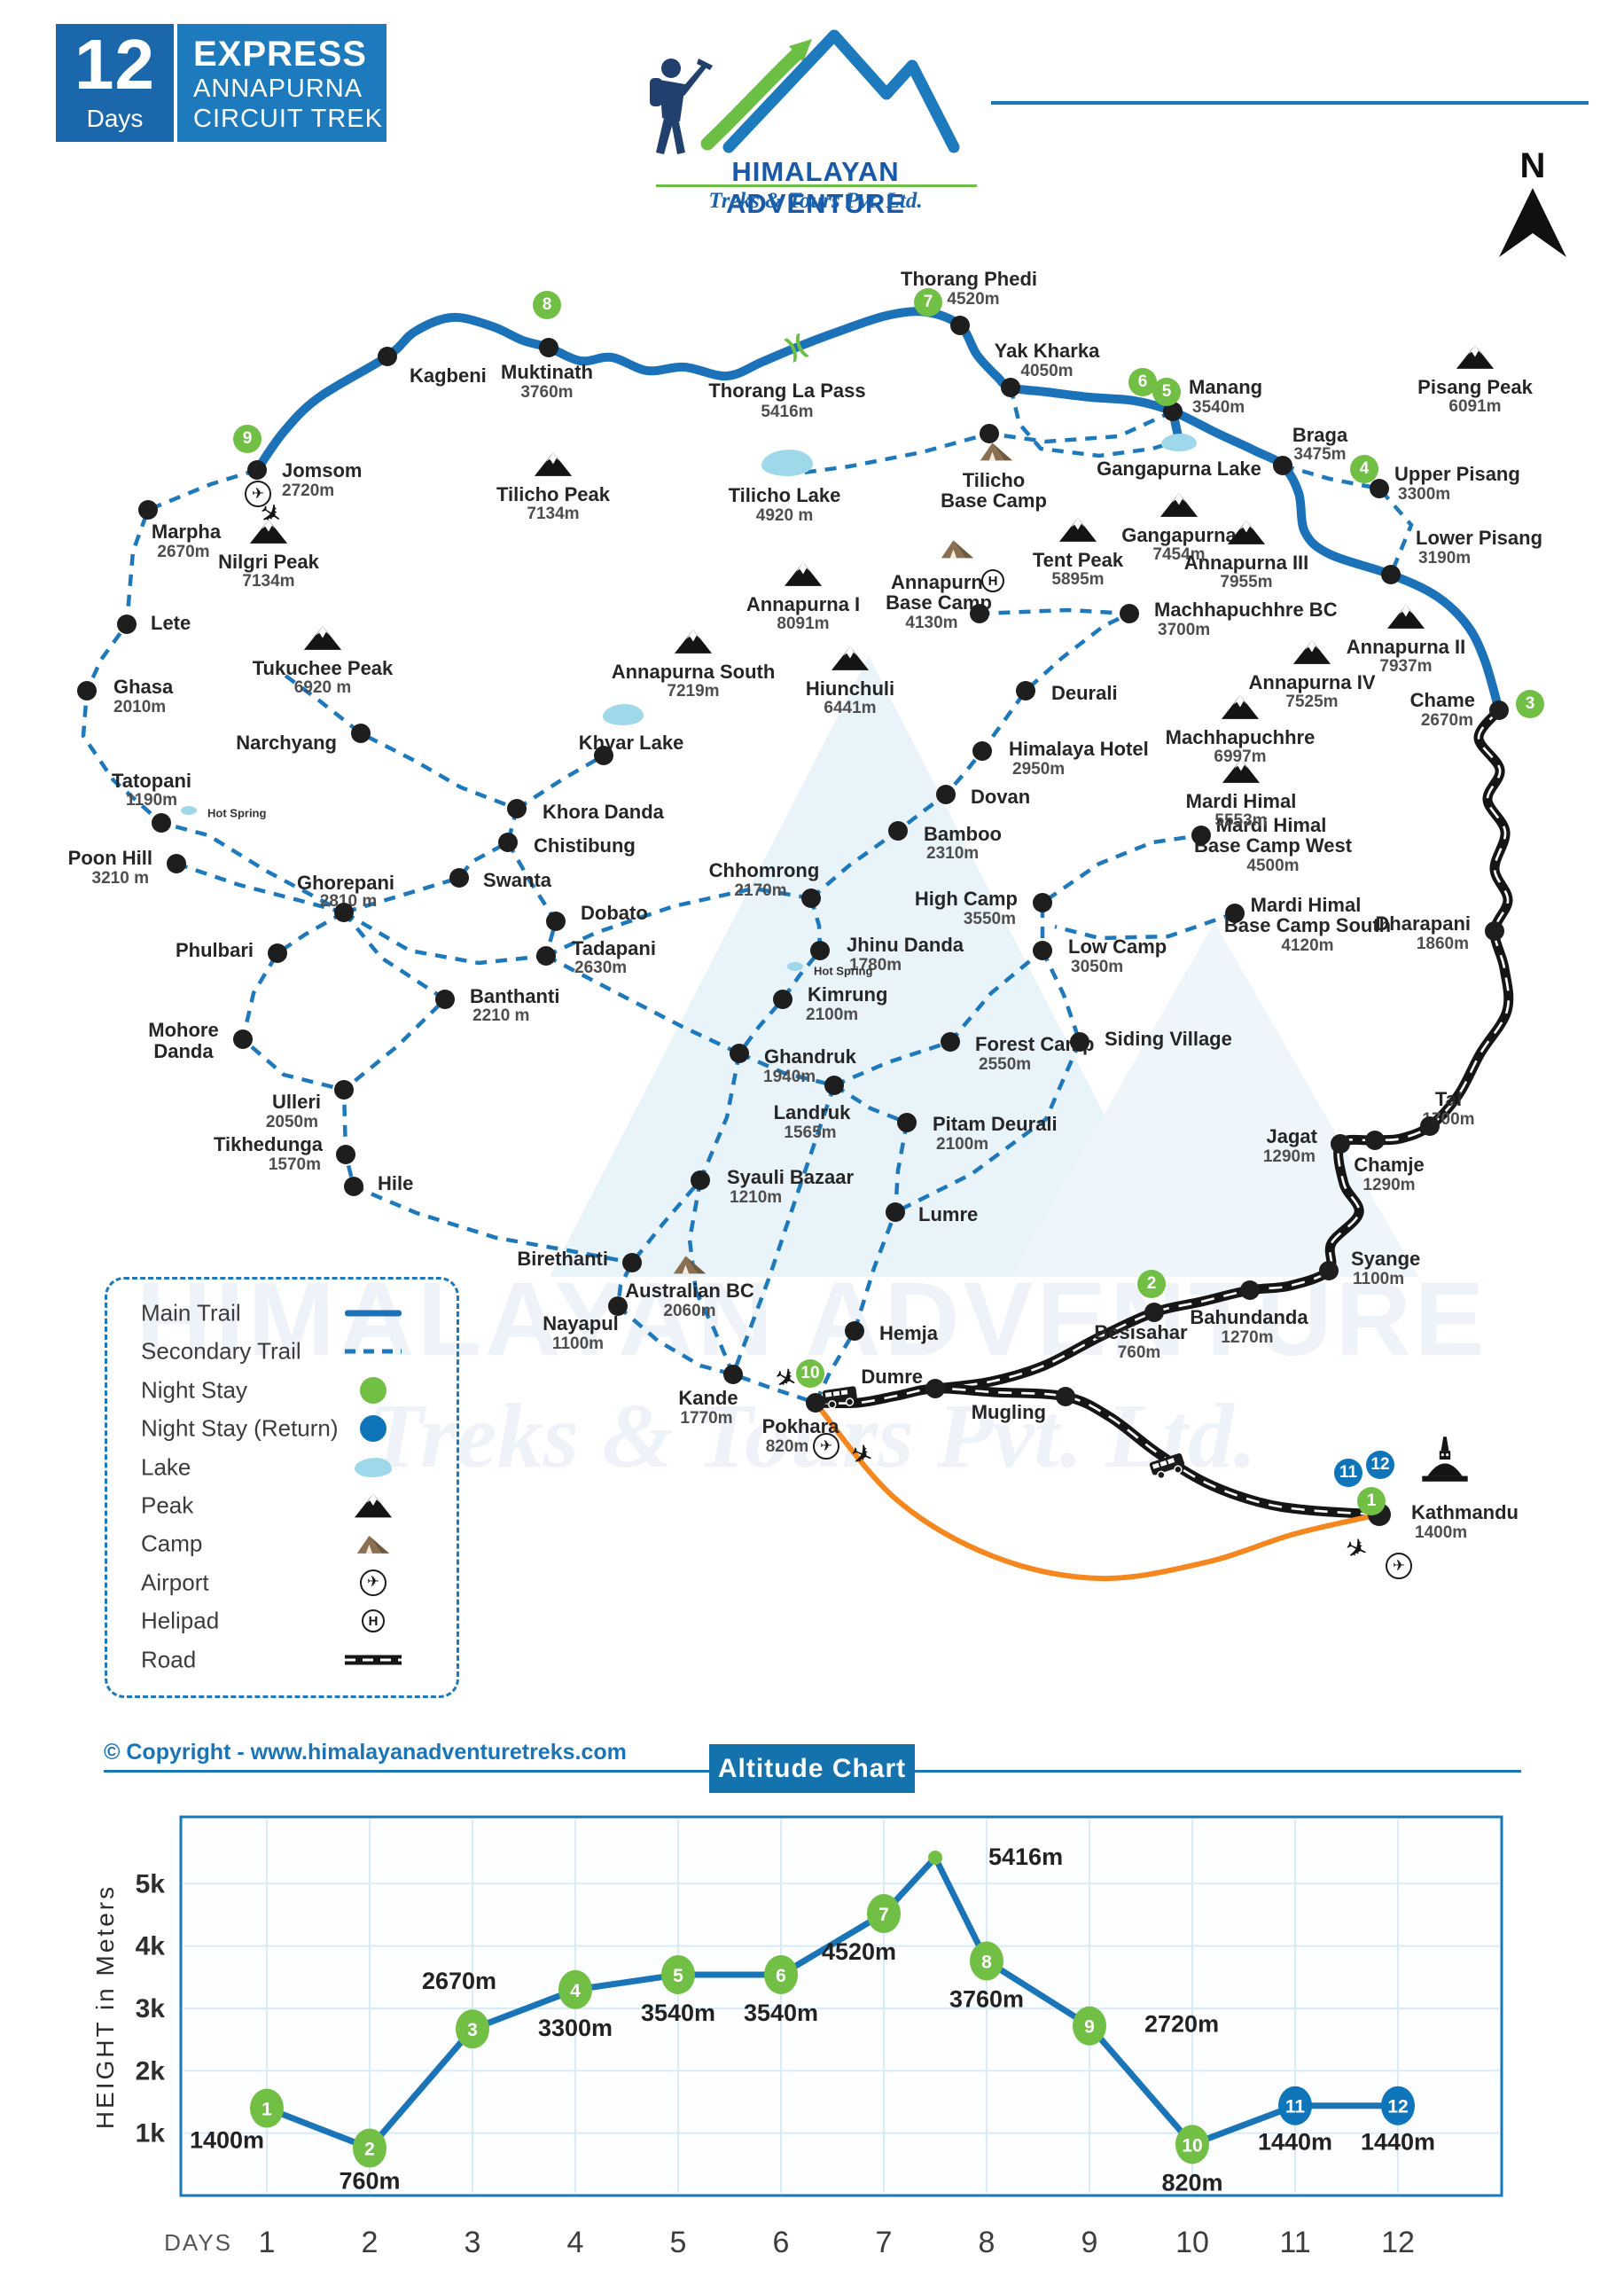  What do you see at coordinates (984, 967) in the screenshot?
I see `watermark-mountain` at bounding box center [984, 967].